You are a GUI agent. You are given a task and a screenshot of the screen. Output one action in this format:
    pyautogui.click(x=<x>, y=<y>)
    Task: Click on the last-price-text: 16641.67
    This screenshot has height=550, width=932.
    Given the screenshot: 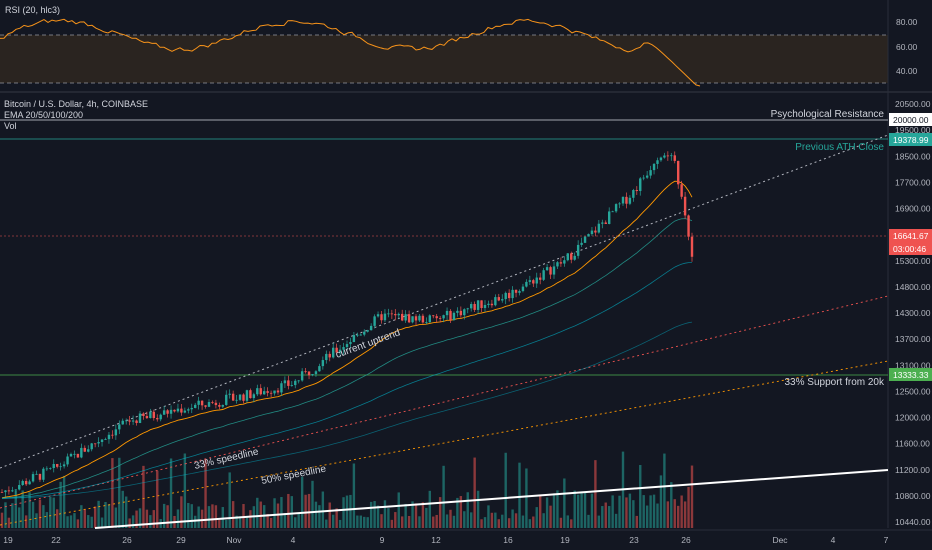 What is the action you would take?
    pyautogui.click(x=911, y=236)
    